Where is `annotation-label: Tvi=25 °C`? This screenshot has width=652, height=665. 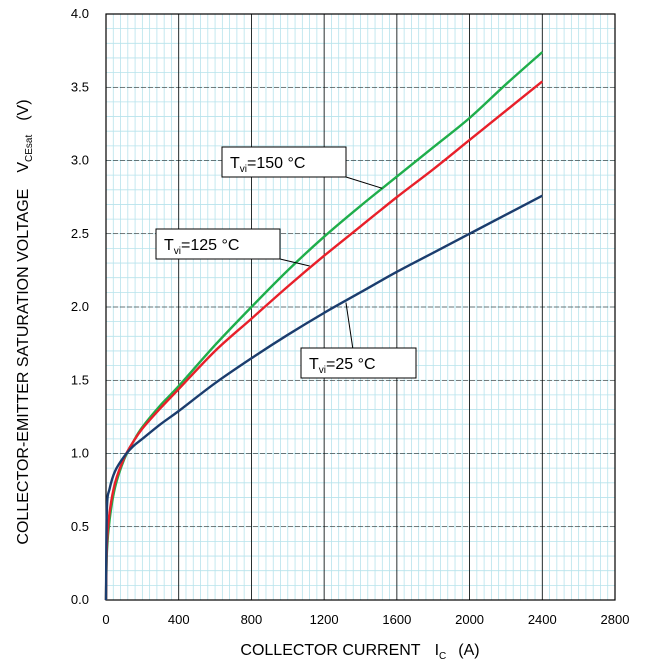 annotation-label: Tvi=25 °C is located at coordinates (342, 366).